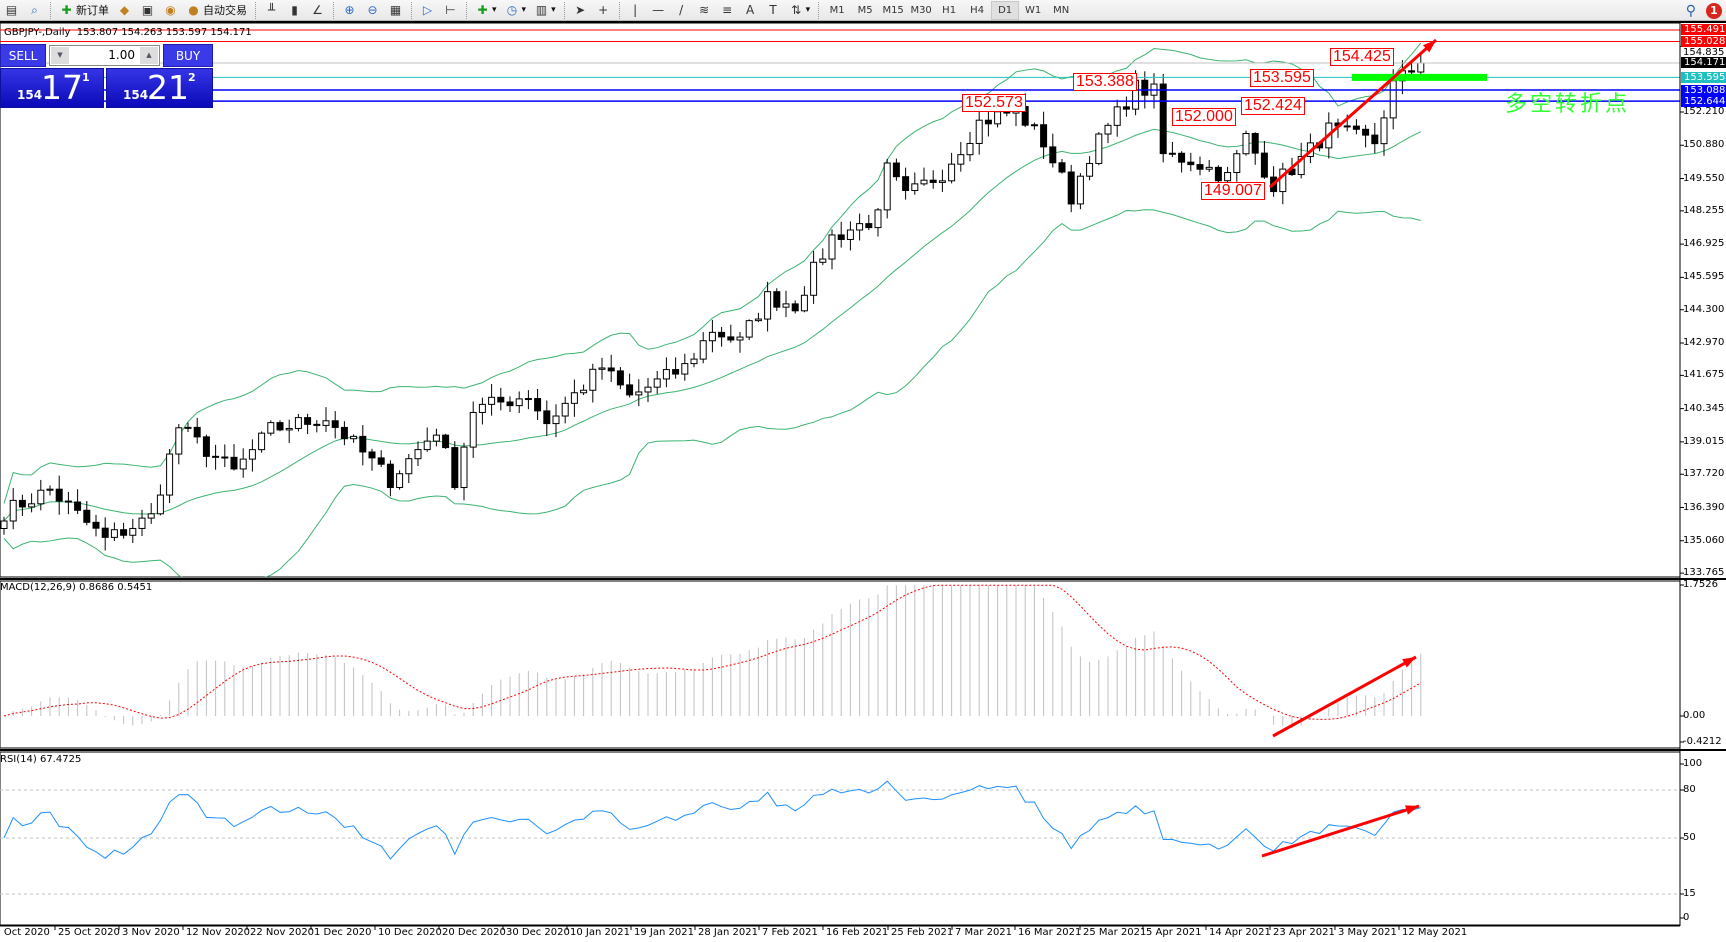 The height and width of the screenshot is (942, 1726). I want to click on price-axis-label: 136.390, so click(1704, 507).